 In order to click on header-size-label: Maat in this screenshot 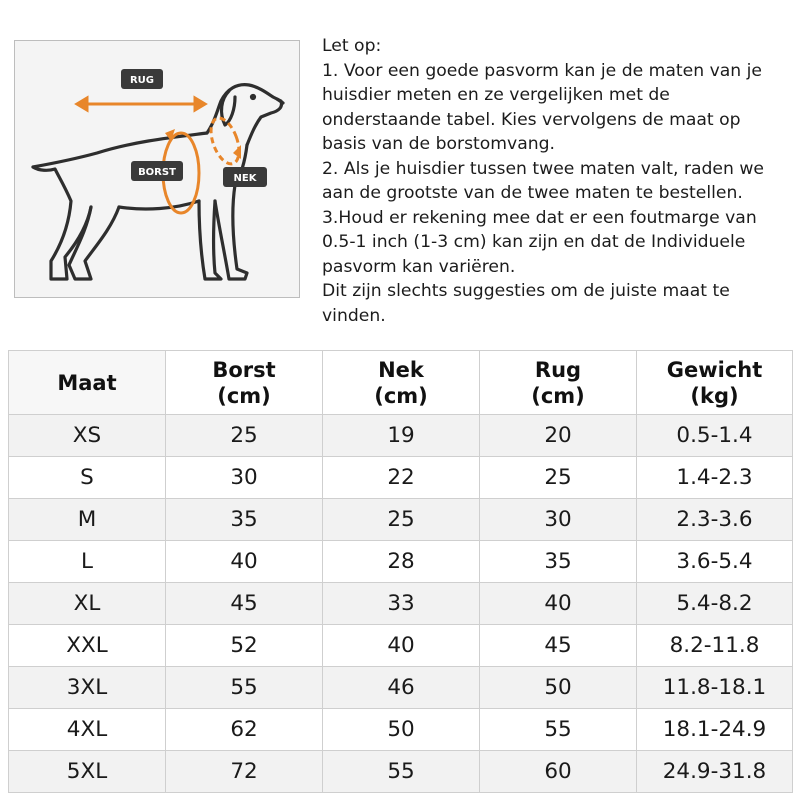, I will do `click(87, 382)`.